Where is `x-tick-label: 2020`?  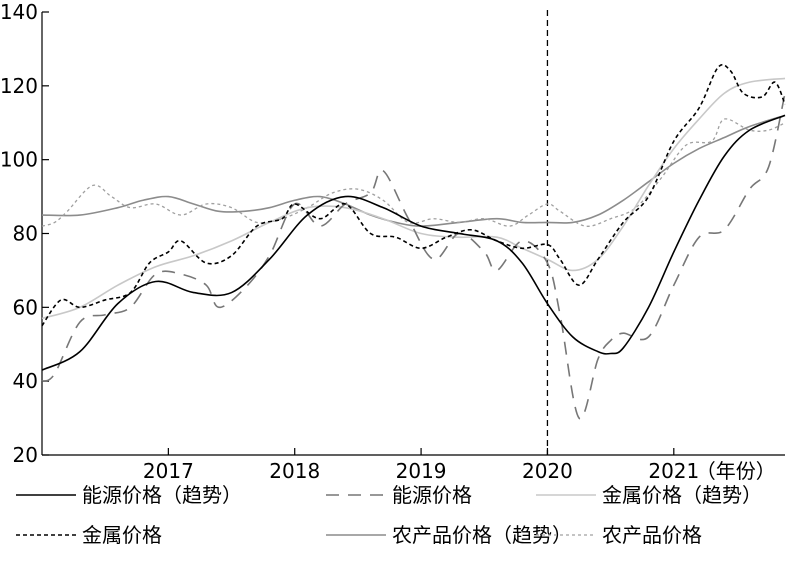
x-tick-label: 2020 is located at coordinates (547, 471).